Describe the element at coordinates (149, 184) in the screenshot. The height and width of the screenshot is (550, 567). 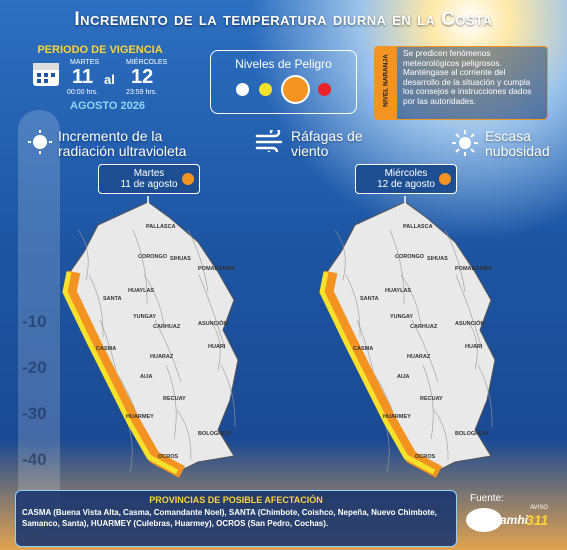
I see `map-date: 11 de agosto` at that location.